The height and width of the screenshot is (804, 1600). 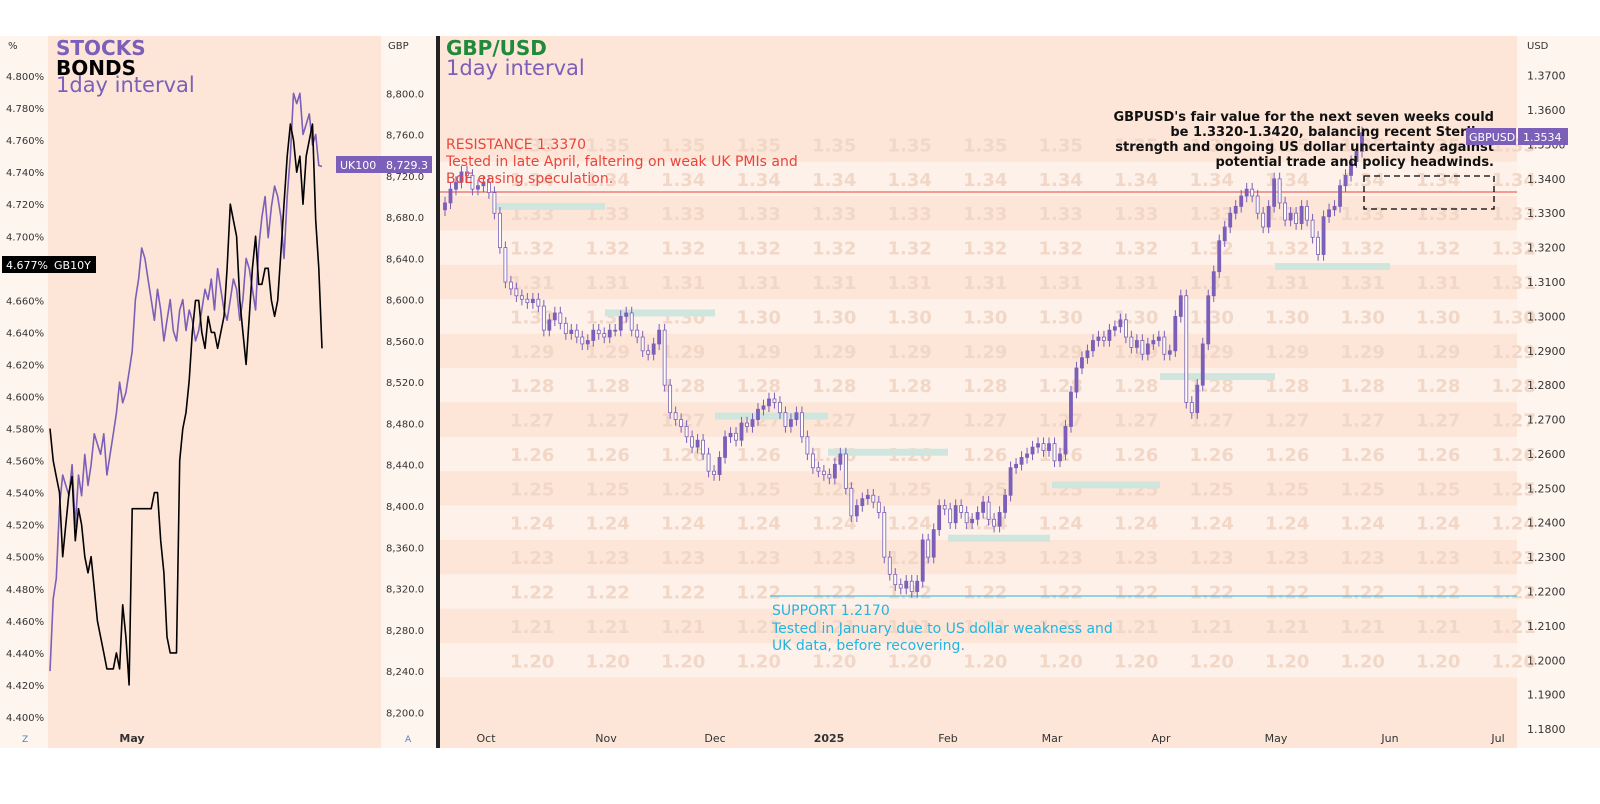 What do you see at coordinates (829, 738) in the screenshot?
I see `date-tick-label: 2025` at bounding box center [829, 738].